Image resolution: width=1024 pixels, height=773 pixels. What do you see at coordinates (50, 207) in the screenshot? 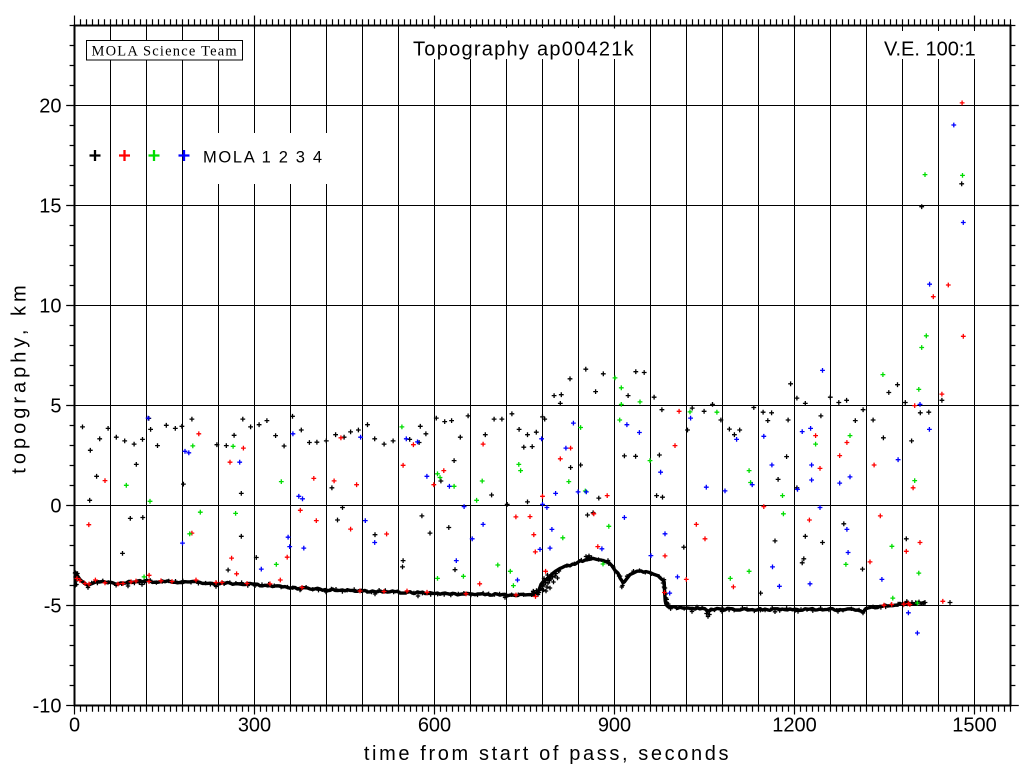
I see `svg-text: 15` at bounding box center [50, 207].